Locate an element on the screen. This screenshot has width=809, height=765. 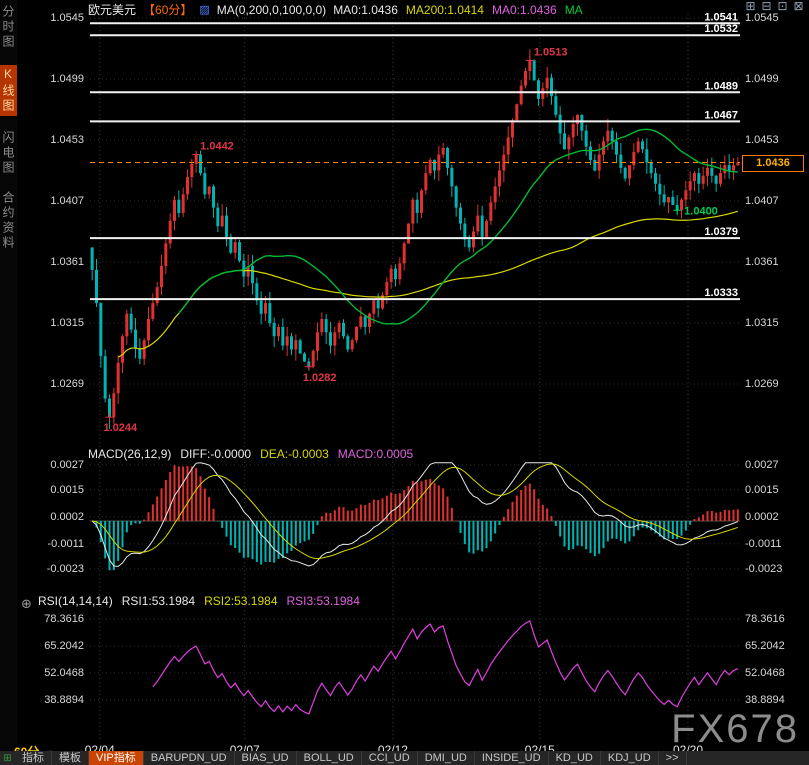
ma-settings-label: MA(0,200,0,100,0,0) is located at coordinates (271, 9).